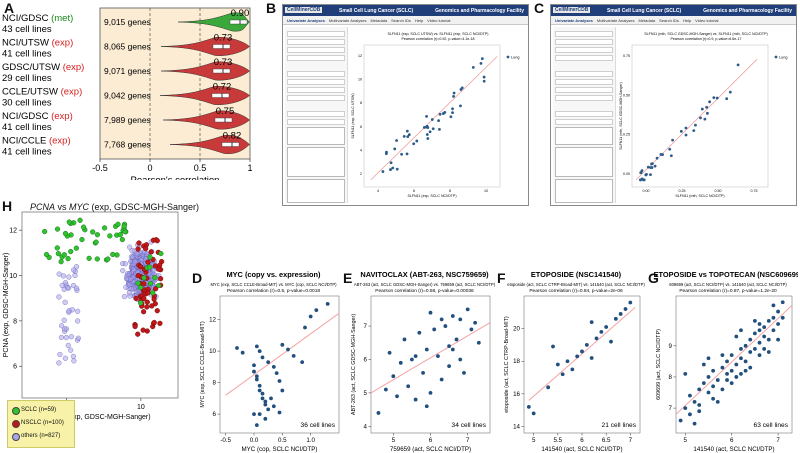 The image size is (800, 453). Describe the element at coordinates (31, 92) in the screenshot. I see `violin-row-name: CCLE/UTSW` at that location.